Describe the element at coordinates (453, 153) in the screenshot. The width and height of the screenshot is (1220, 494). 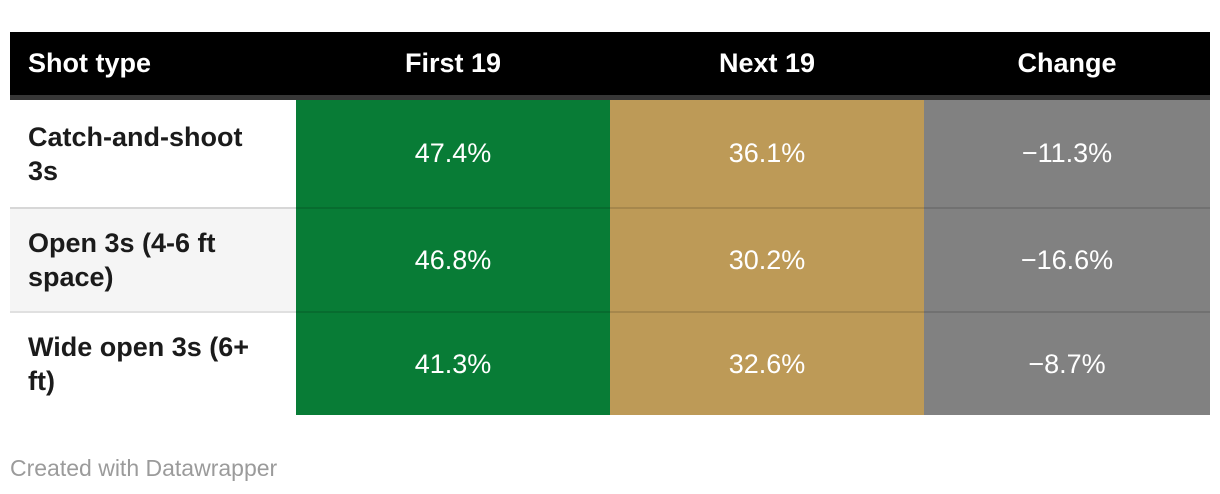
I see `cell-first19: 47.4%` at that location.